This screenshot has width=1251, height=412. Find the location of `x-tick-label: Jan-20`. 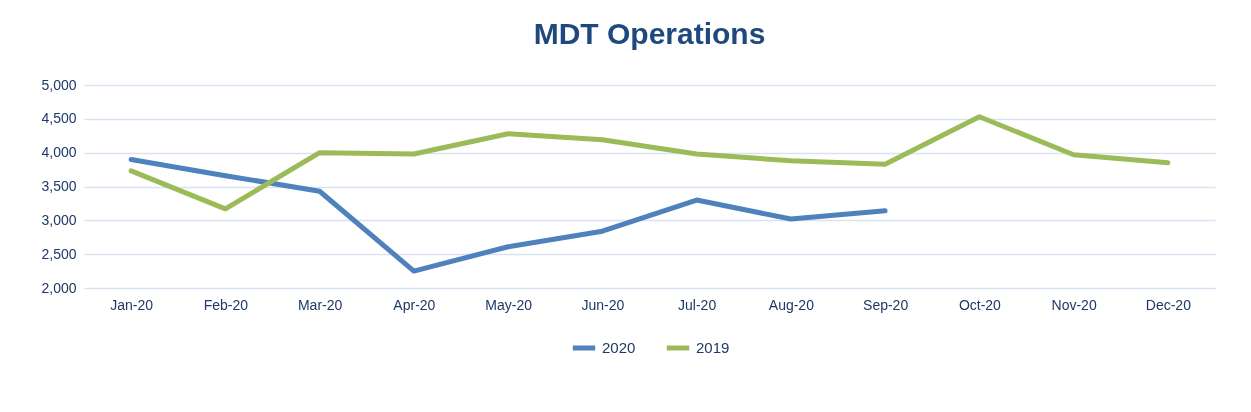

x-tick-label: Jan-20 is located at coordinates (132, 304).